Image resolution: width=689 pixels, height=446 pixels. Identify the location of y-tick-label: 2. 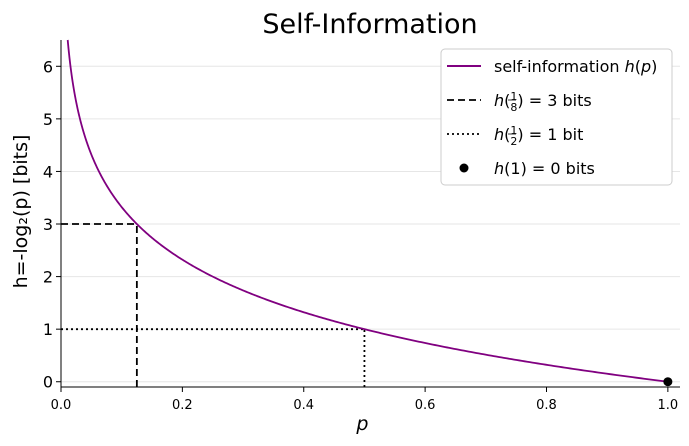
(48, 277).